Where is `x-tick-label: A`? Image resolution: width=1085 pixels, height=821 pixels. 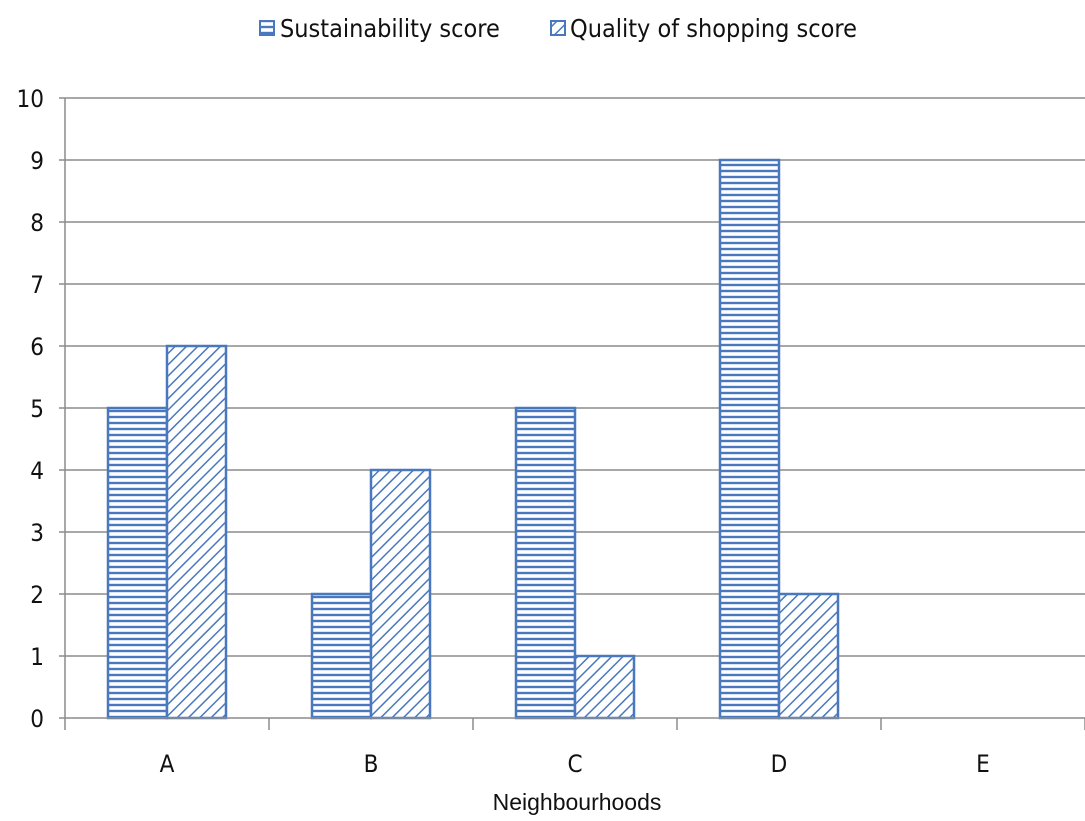 x-tick-label: A is located at coordinates (167, 764).